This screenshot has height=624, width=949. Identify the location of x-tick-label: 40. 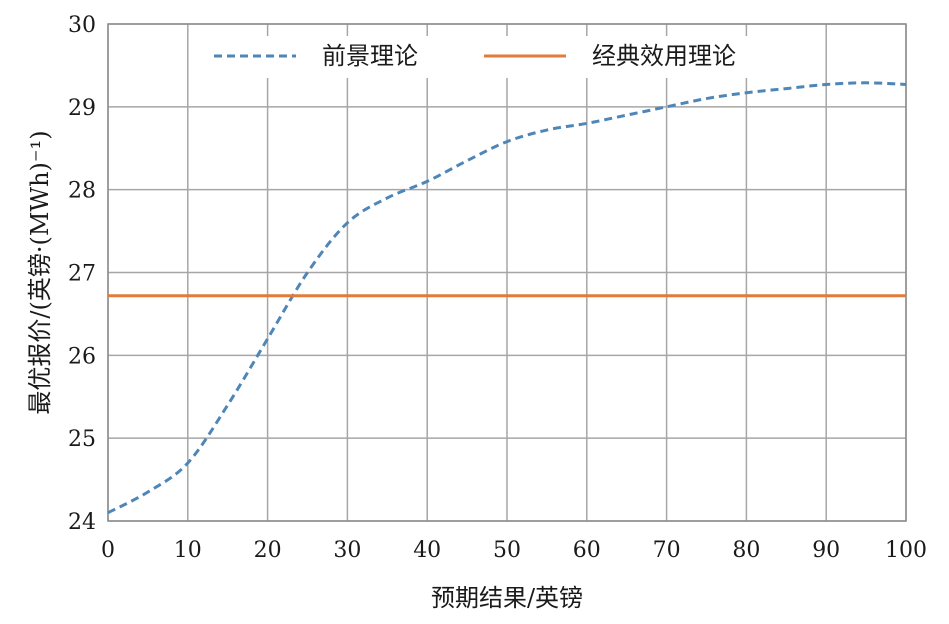
(427, 550).